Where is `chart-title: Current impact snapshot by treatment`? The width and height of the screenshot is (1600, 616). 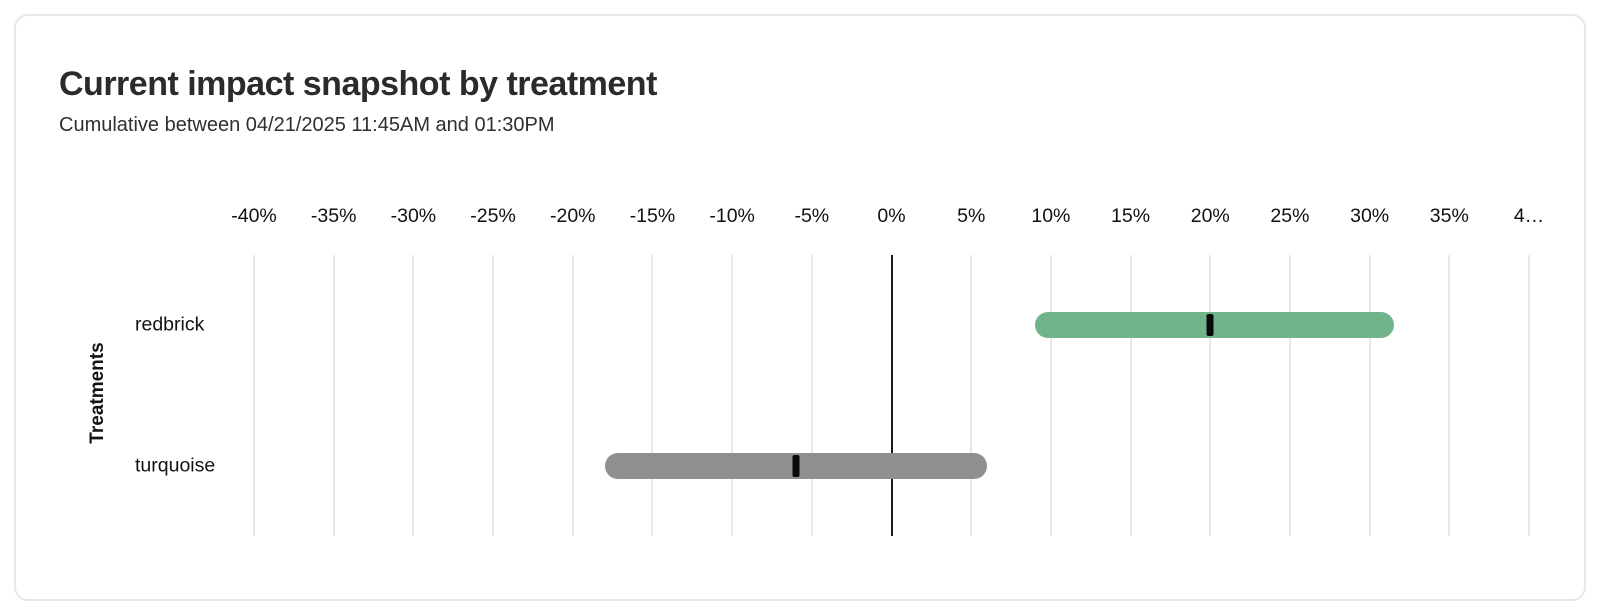
chart-title: Current impact snapshot by treatment is located at coordinates (358, 84).